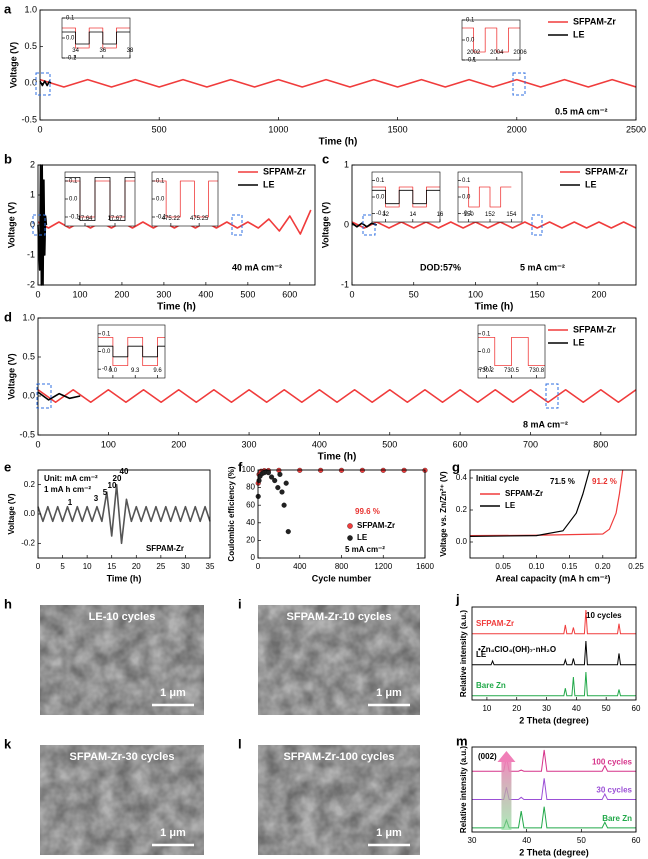  I want to click on panel-label: m, so click(462, 740).